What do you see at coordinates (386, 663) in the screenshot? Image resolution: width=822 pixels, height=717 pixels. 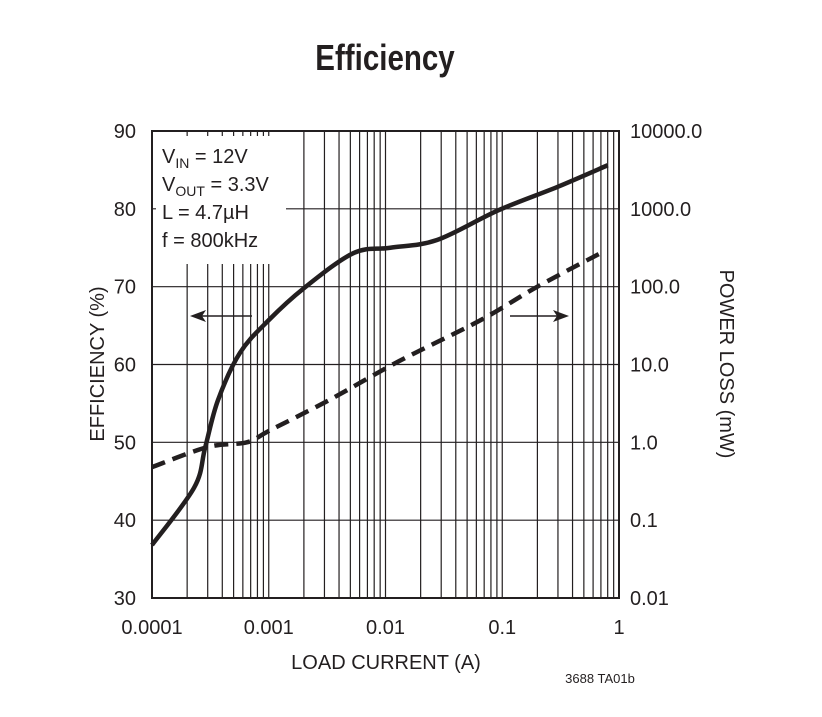 I see `x-axis-label: LOAD CURRENT (A)` at bounding box center [386, 663].